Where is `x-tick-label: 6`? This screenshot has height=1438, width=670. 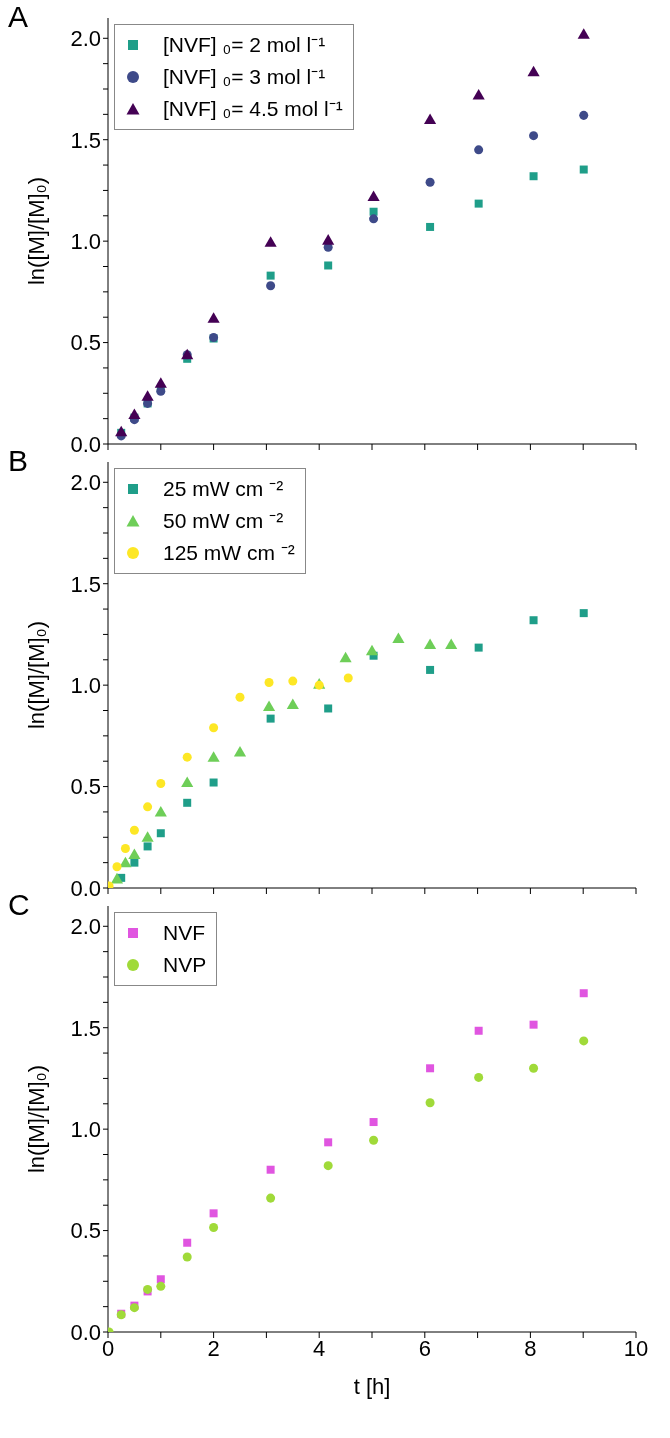
x-tick-label: 6 is located at coordinates (424, 1348).